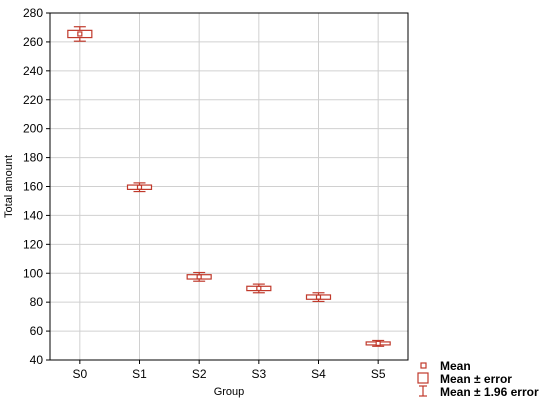 The image size is (550, 404). I want to click on box-s0, so click(80, 34).